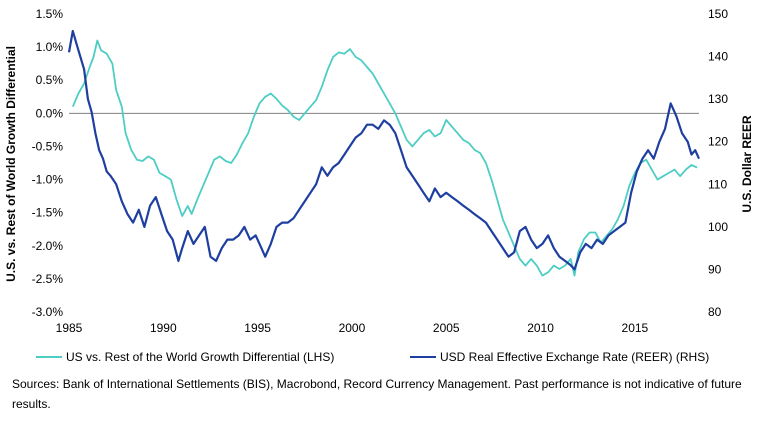 This screenshot has height=422, width=761. I want to click on right-tick-label: 140, so click(718, 57).